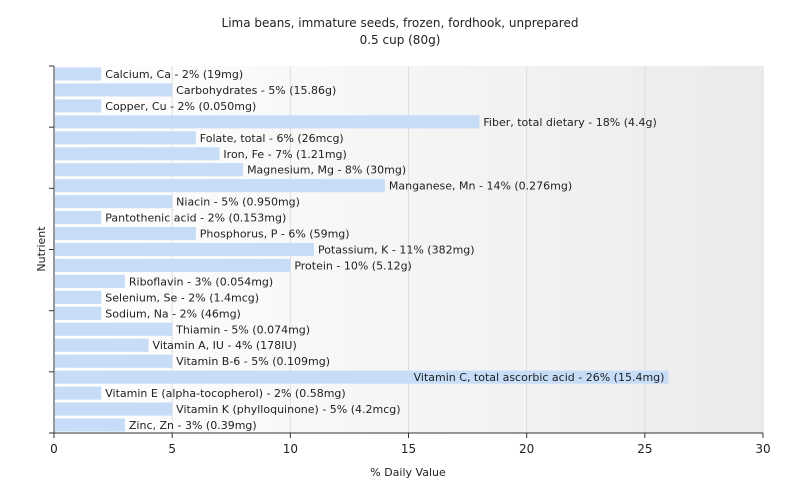 The image size is (800, 500). I want to click on x-tick-label: 20, so click(526, 449).